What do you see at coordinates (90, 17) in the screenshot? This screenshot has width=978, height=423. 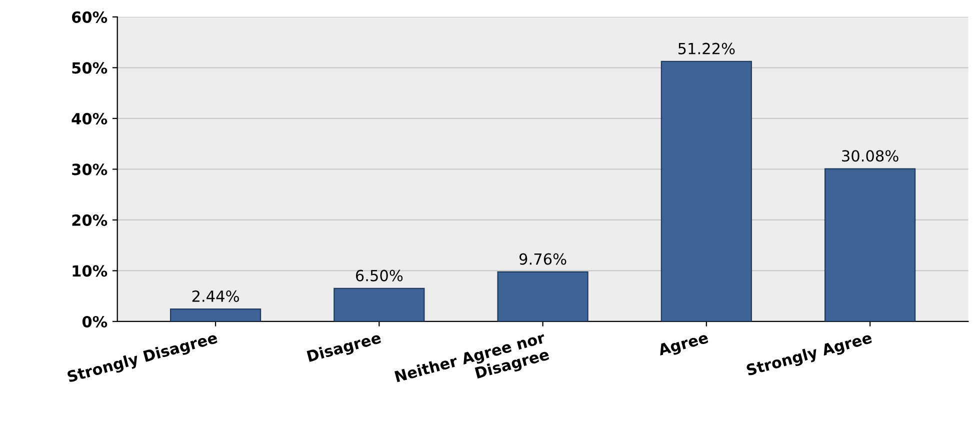 I see `y-tick-label: 60%` at bounding box center [90, 17].